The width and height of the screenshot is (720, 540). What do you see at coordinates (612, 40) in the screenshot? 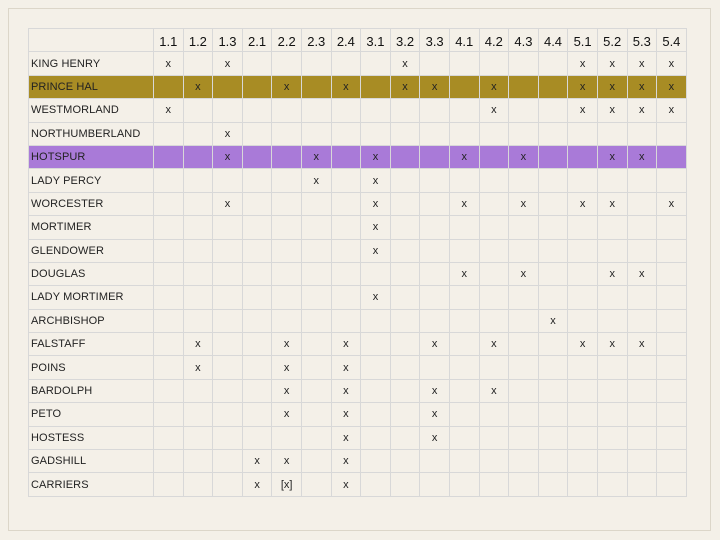
I see `scene-header: 5.2` at bounding box center [612, 40].